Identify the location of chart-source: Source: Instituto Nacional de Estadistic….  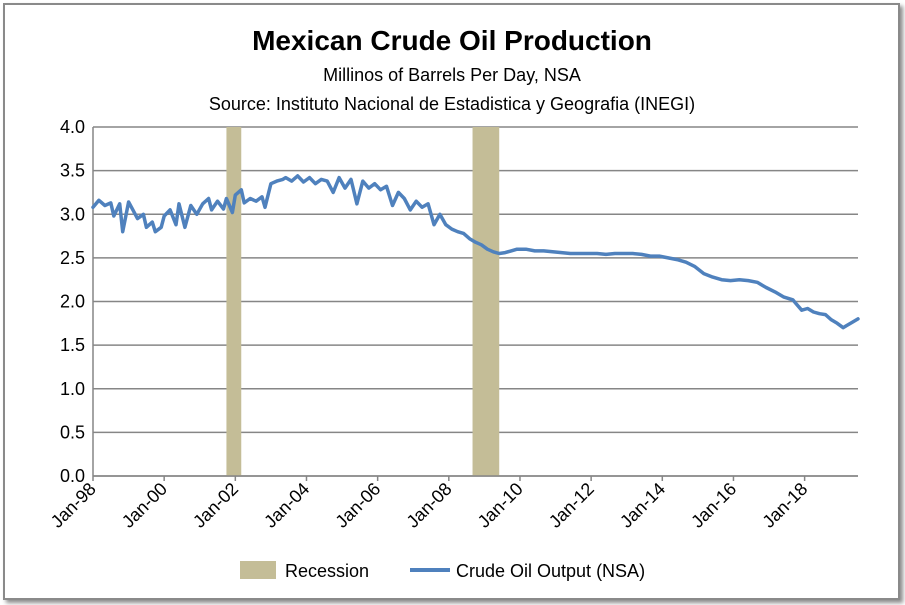
(452, 104).